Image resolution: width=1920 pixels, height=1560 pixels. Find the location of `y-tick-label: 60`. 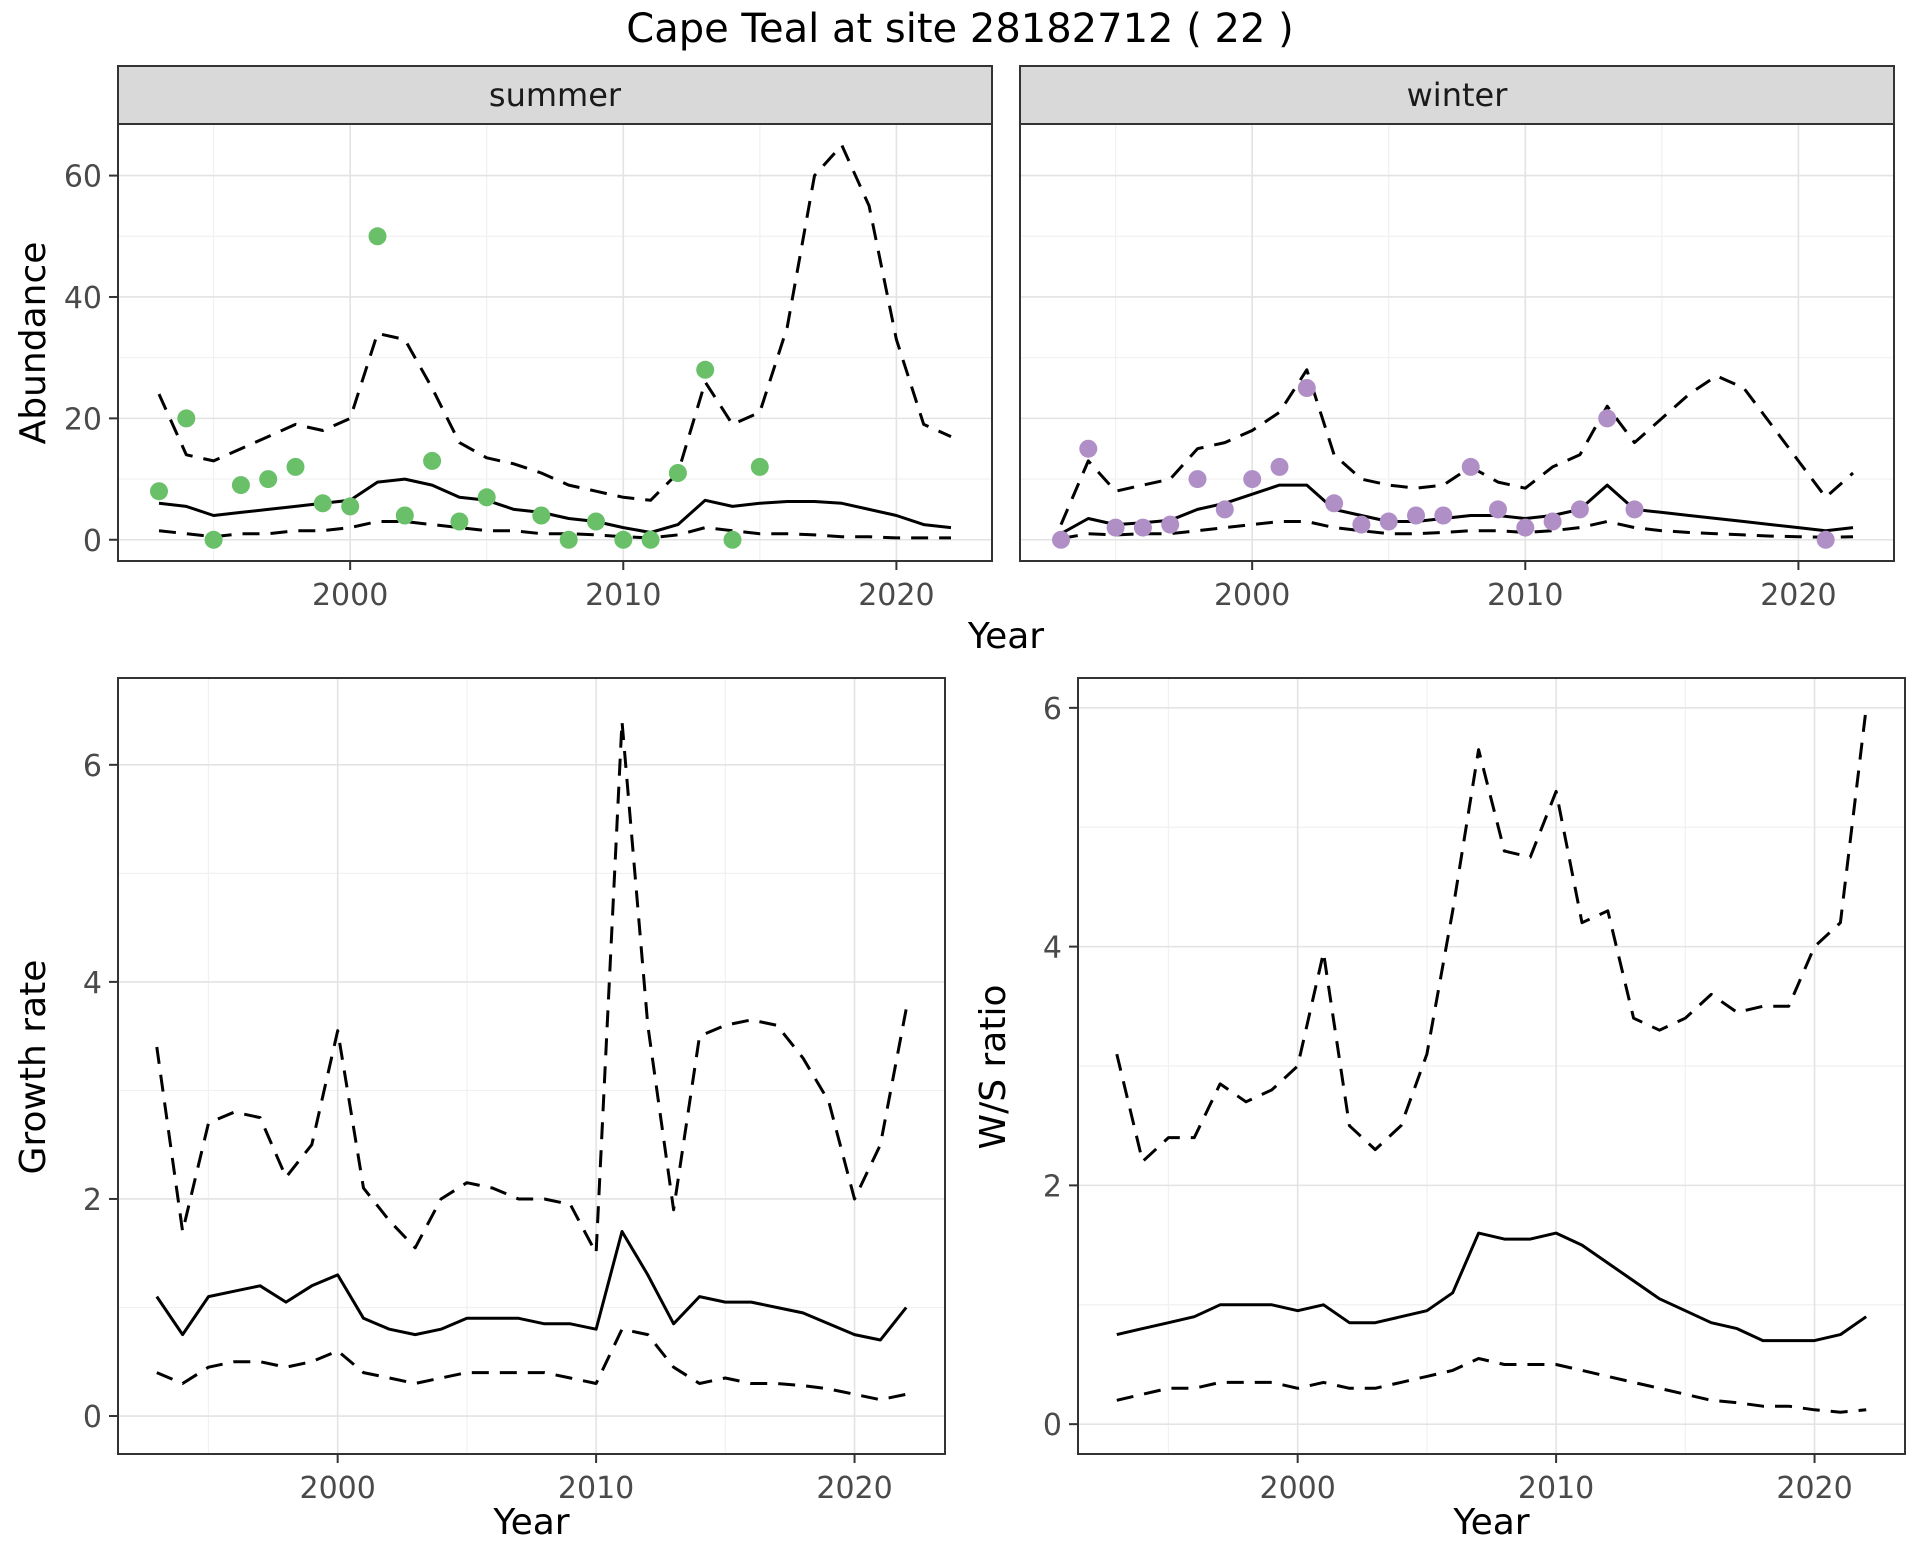

y-tick-label: 60 is located at coordinates (83, 177).